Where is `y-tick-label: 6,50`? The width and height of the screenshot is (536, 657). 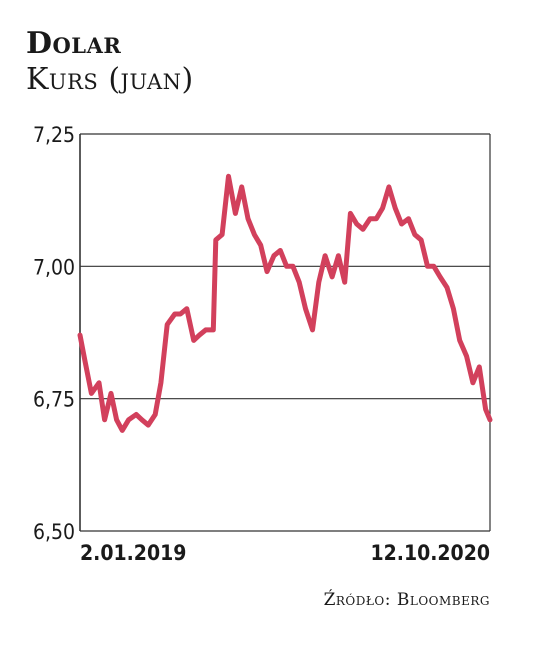 y-tick-label: 6,50 is located at coordinates (54, 532).